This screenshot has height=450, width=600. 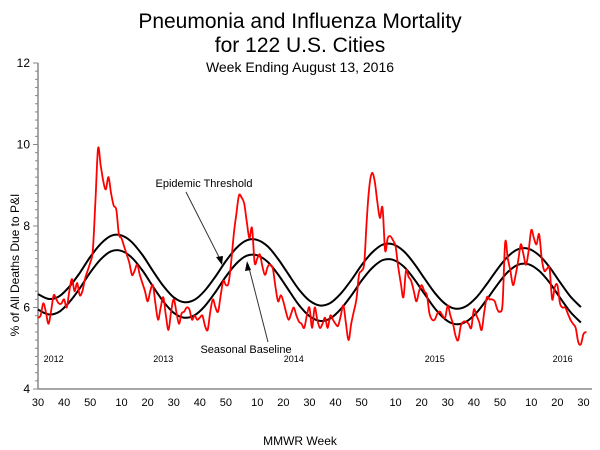 What do you see at coordinates (24, 145) in the screenshot?
I see `y-tick-label: 10` at bounding box center [24, 145].